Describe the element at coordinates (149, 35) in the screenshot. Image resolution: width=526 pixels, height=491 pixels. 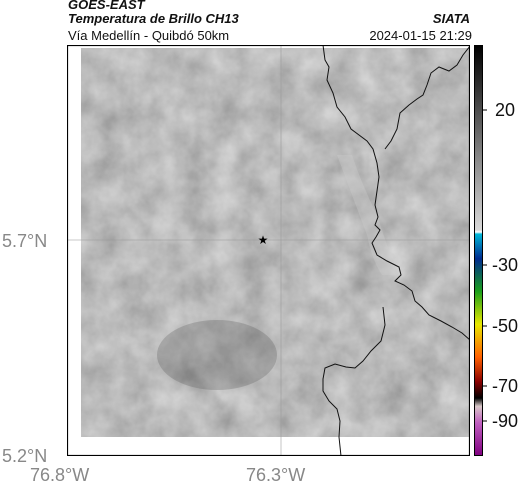
I see `route-subtitle: Vía Medellín - Quibdó 50km` at that location.